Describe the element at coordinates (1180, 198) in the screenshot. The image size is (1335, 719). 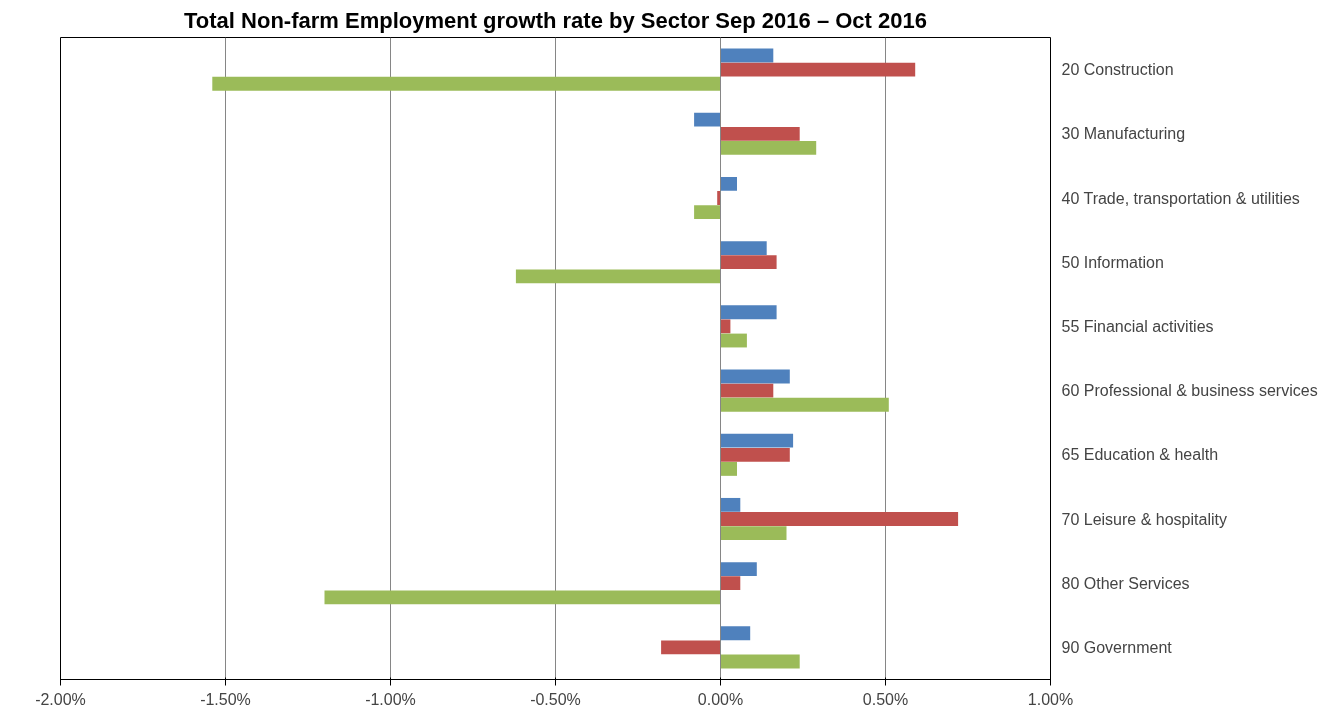
I see `y-tick-label: 40 Trade, transportation & utilities` at that location.